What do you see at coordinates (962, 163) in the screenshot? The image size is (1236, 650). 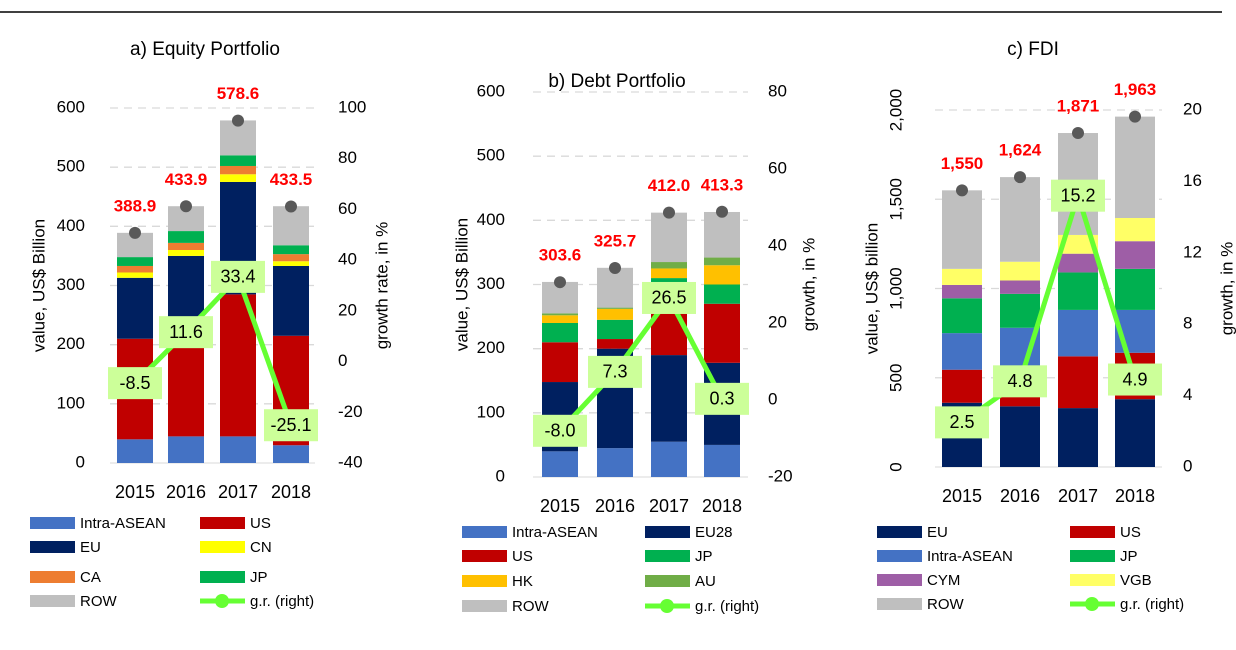 I see `total-label: 1,550` at bounding box center [962, 163].